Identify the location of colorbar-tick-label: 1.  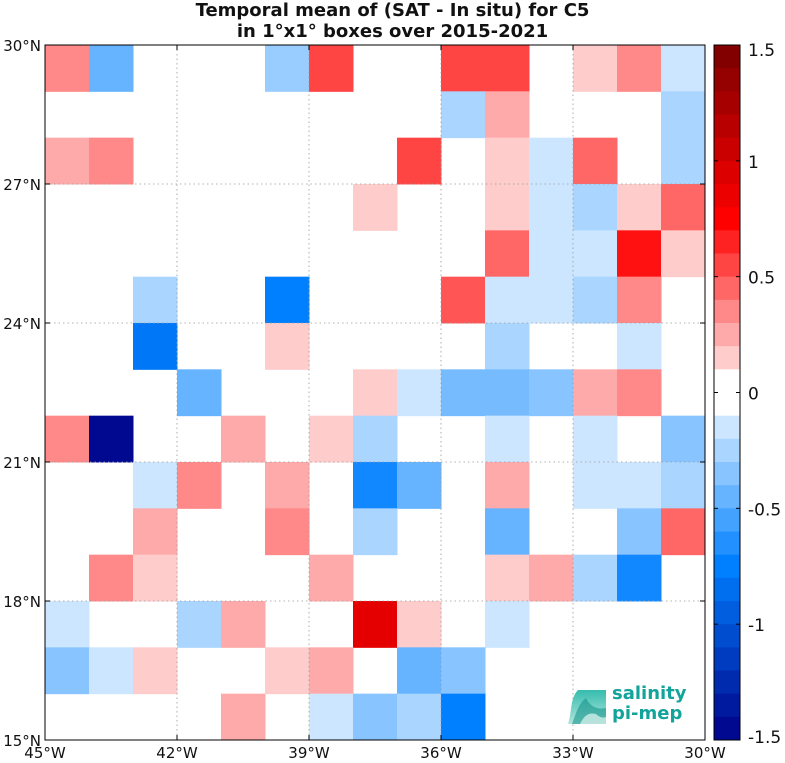
(753, 163).